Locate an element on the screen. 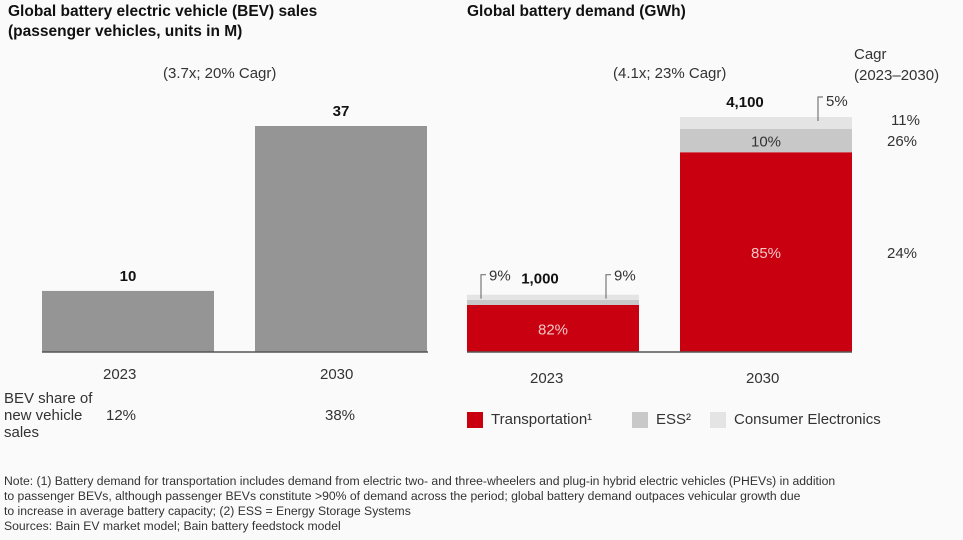 This screenshot has width=963, height=540. bev-share-label-line3: sales is located at coordinates (22, 432).